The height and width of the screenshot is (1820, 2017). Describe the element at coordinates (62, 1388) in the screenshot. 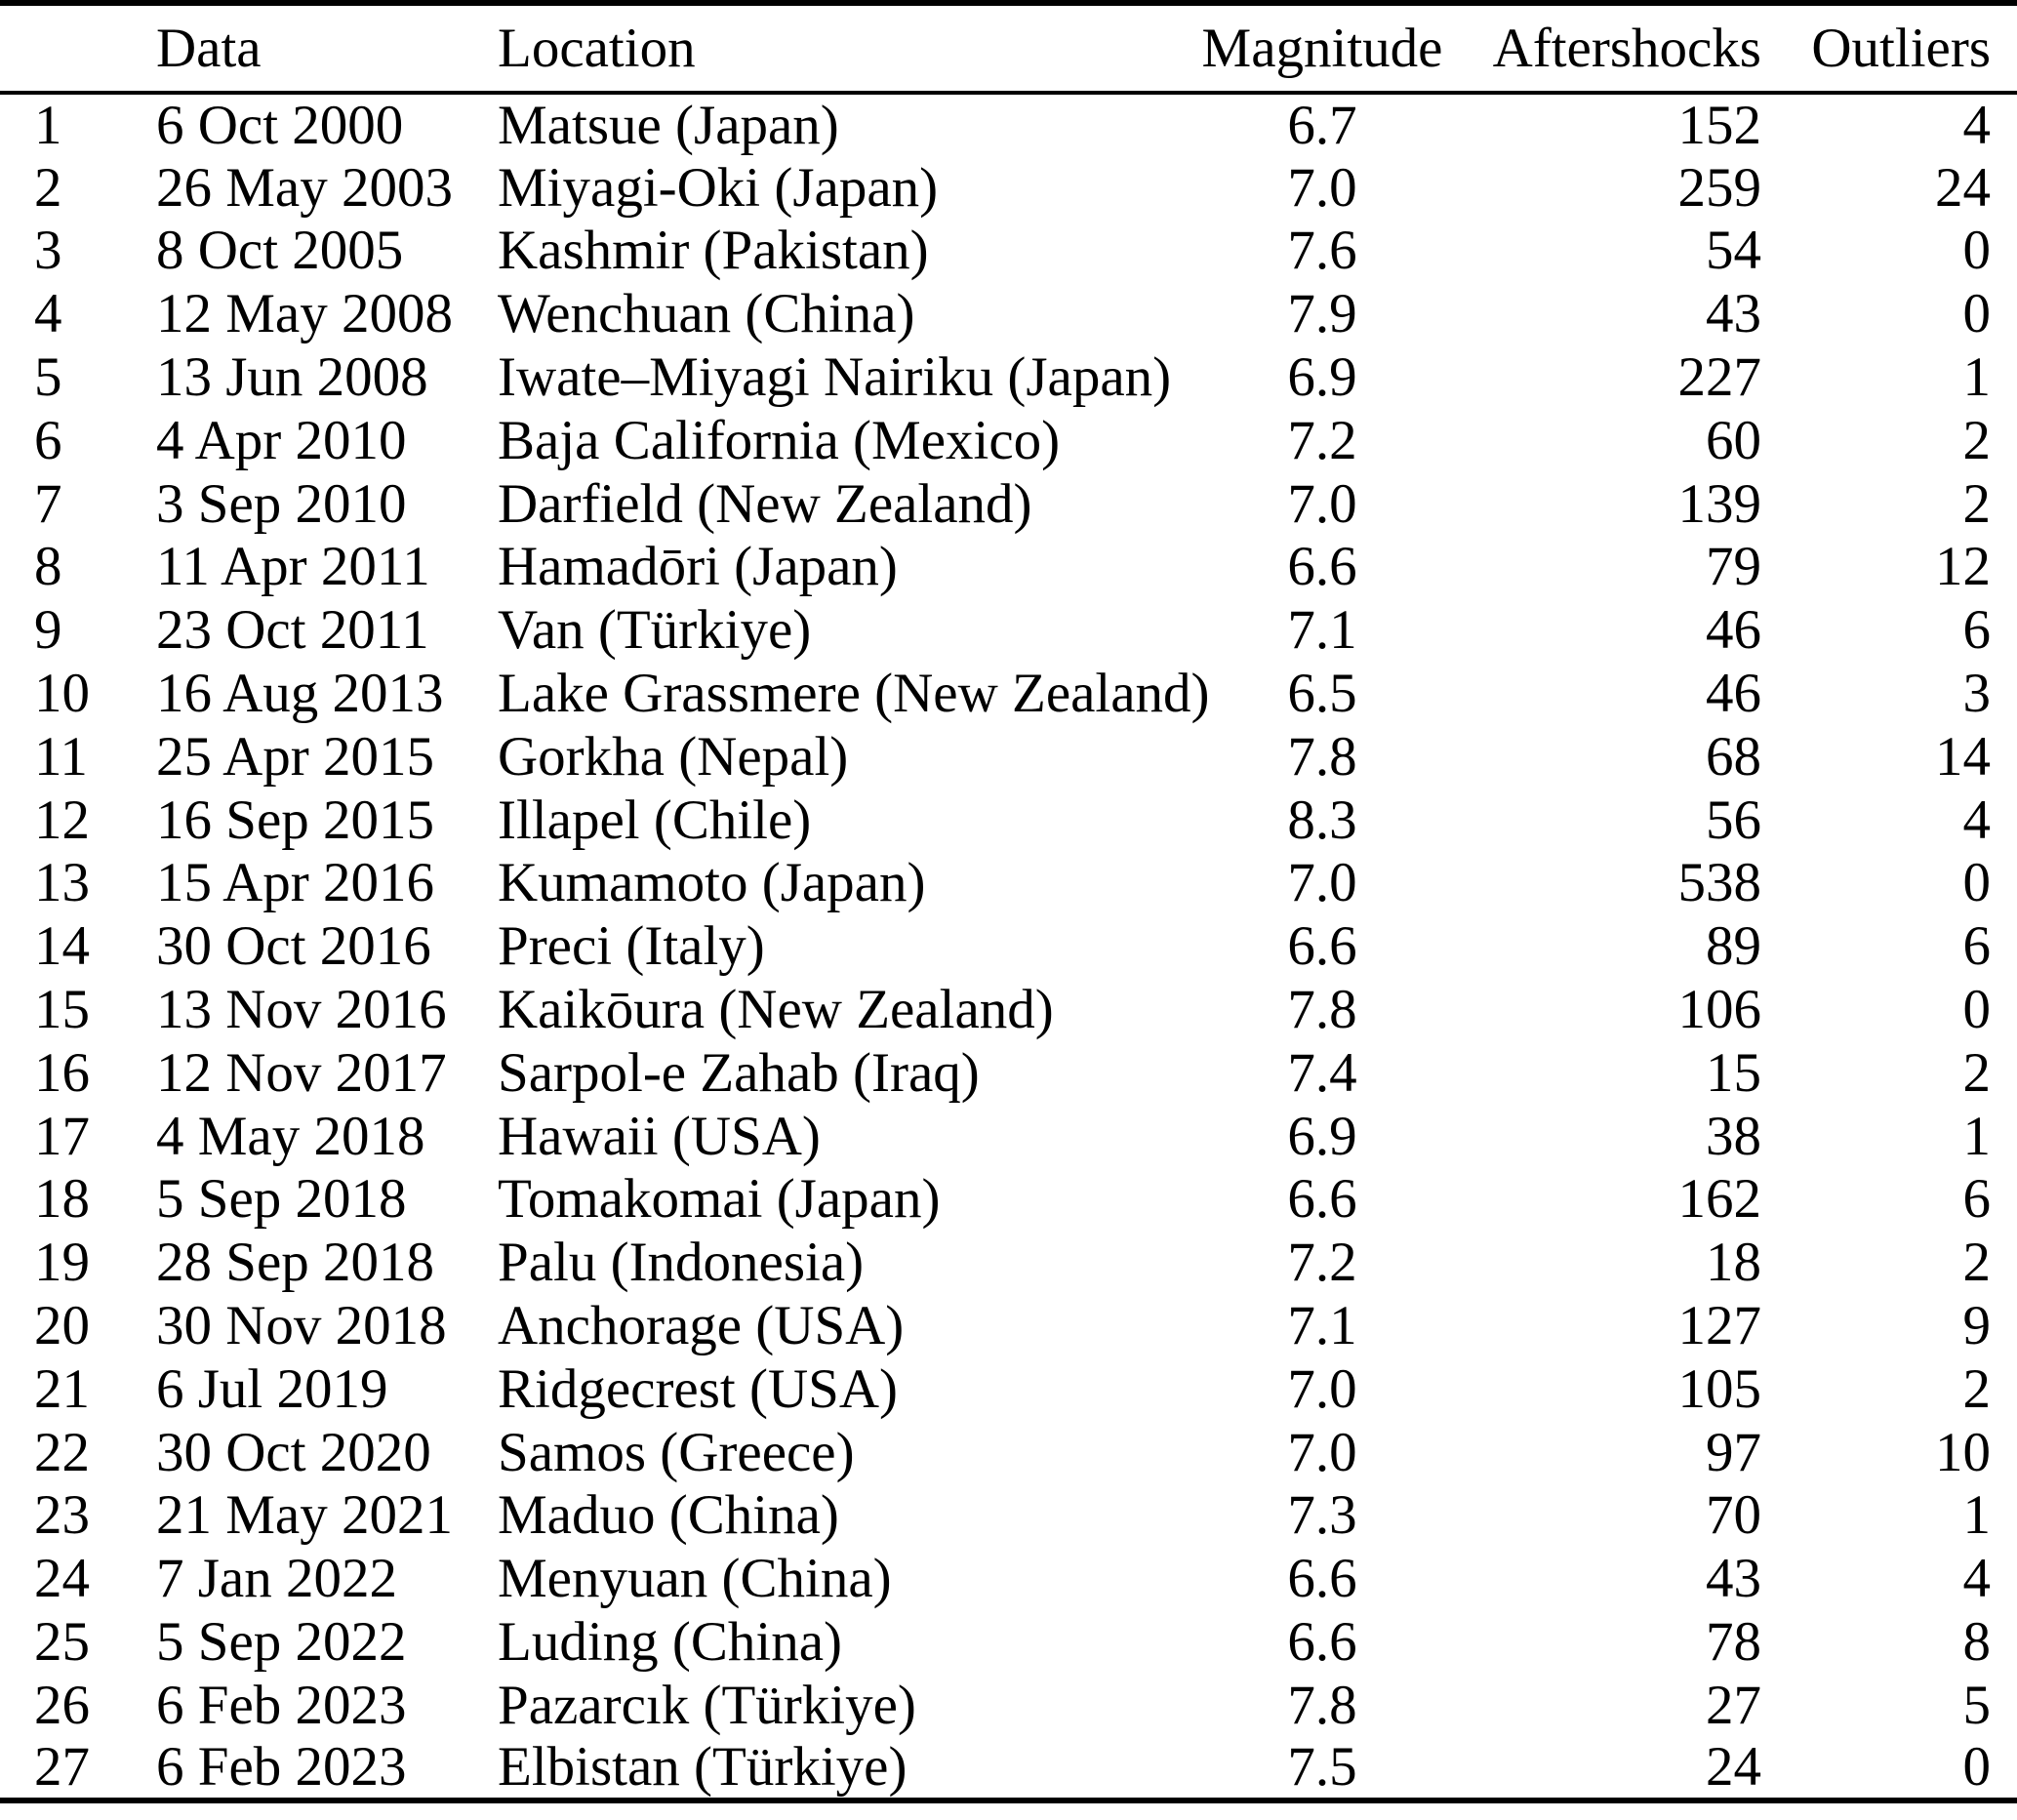

I see `row-index-cell: 21` at that location.